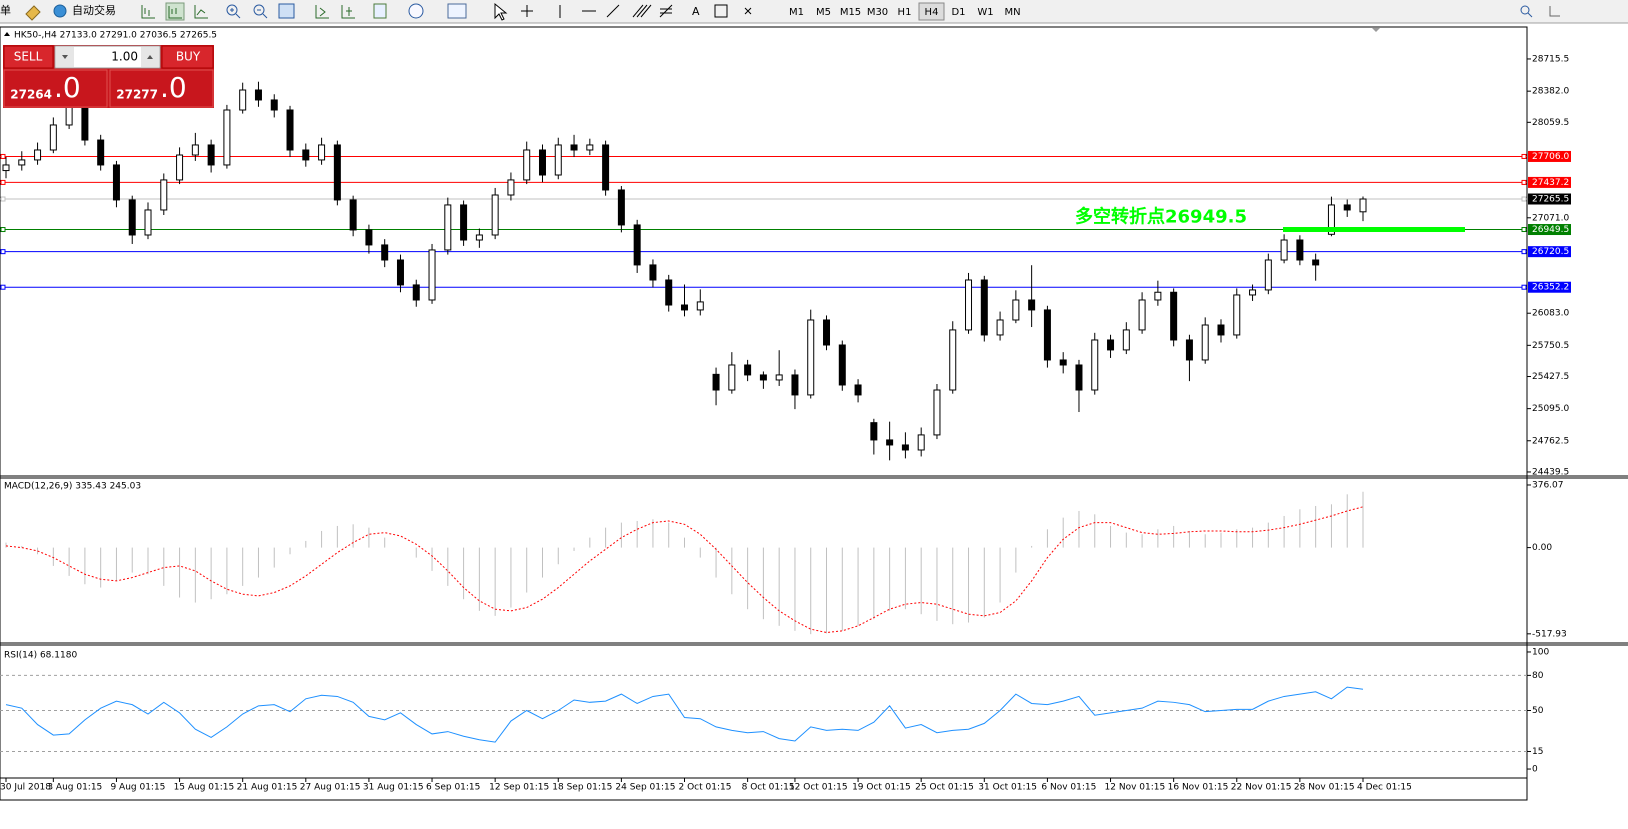  I want to click on y-tick-label: 100, so click(1540, 652).